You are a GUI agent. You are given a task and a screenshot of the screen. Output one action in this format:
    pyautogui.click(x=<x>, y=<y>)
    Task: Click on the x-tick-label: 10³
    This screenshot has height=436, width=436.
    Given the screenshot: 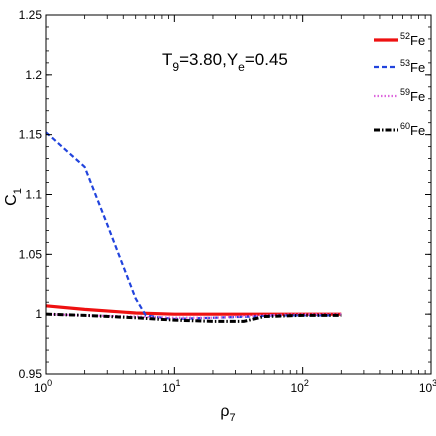 What is the action you would take?
    pyautogui.click(x=427, y=386)
    